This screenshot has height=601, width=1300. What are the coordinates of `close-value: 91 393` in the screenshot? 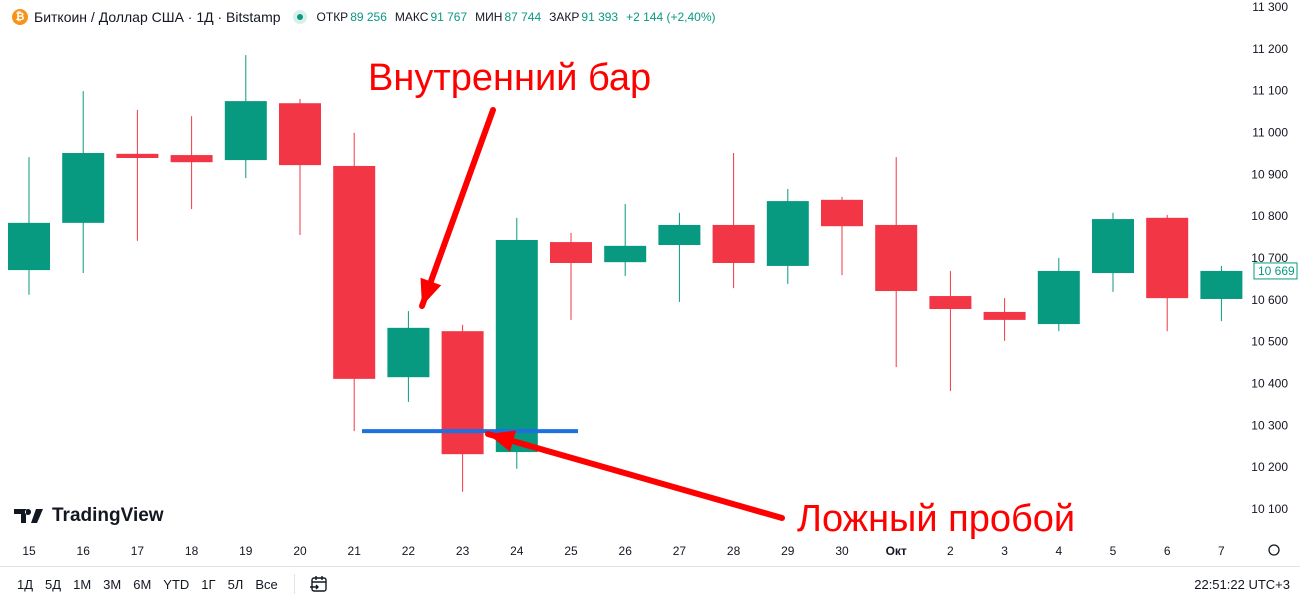 It's located at (600, 17).